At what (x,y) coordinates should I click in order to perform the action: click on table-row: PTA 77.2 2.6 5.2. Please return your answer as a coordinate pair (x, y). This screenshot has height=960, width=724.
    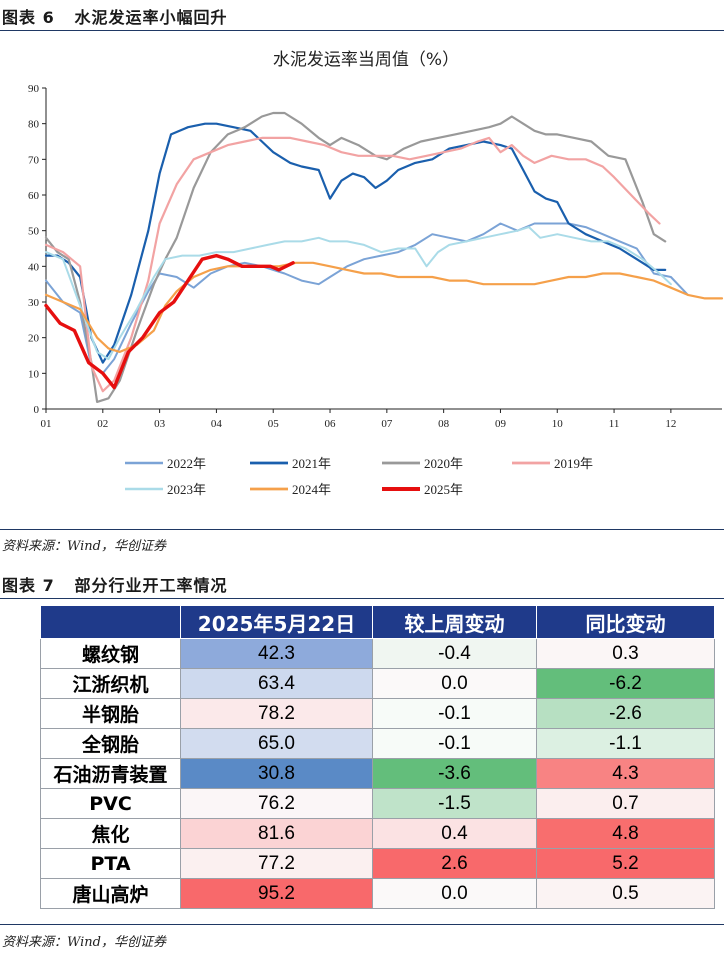
    Looking at the image, I should click on (377, 863).